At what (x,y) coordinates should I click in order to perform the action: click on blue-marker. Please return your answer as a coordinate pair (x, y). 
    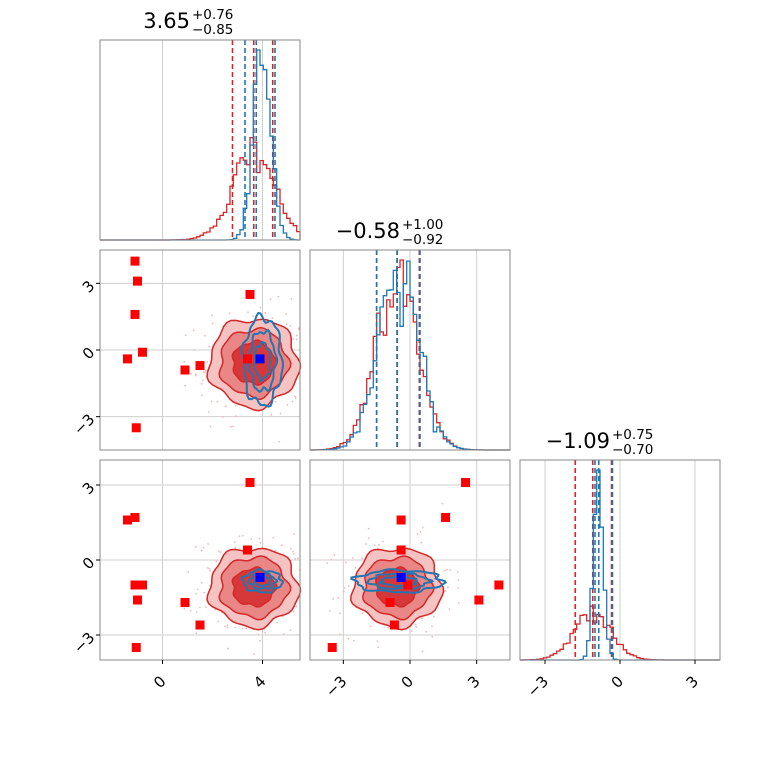
    Looking at the image, I should click on (260, 359).